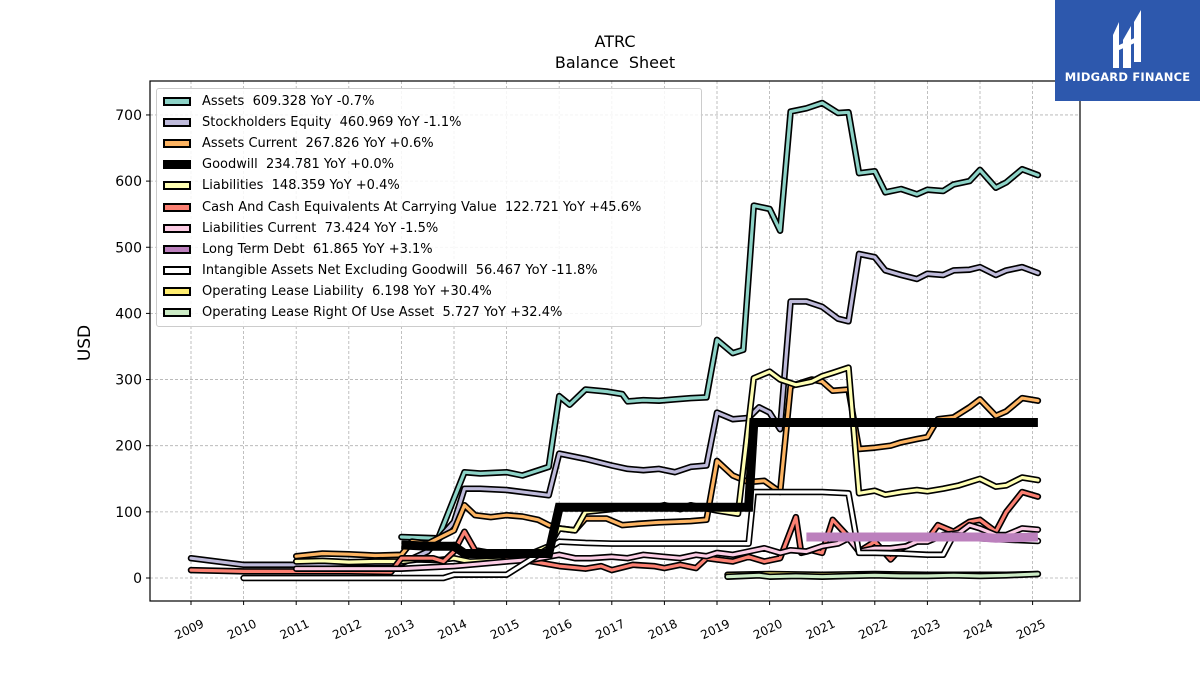 The width and height of the screenshot is (1200, 675). I want to click on legend-label: Liabilities 148.359 YoY +0.4%, so click(301, 186).